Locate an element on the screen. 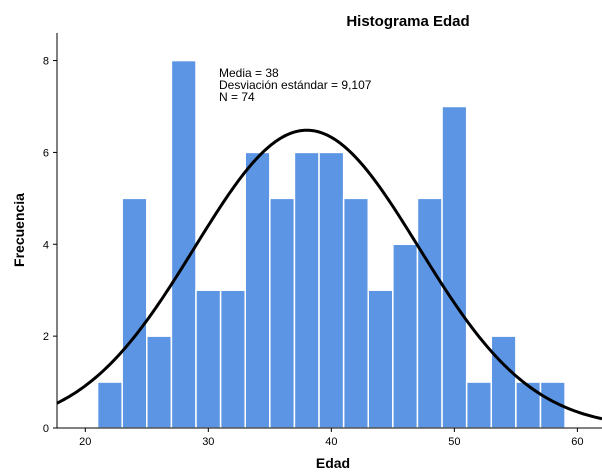 This screenshot has height=474, width=602. x-tick-label: 20 is located at coordinates (85, 442).